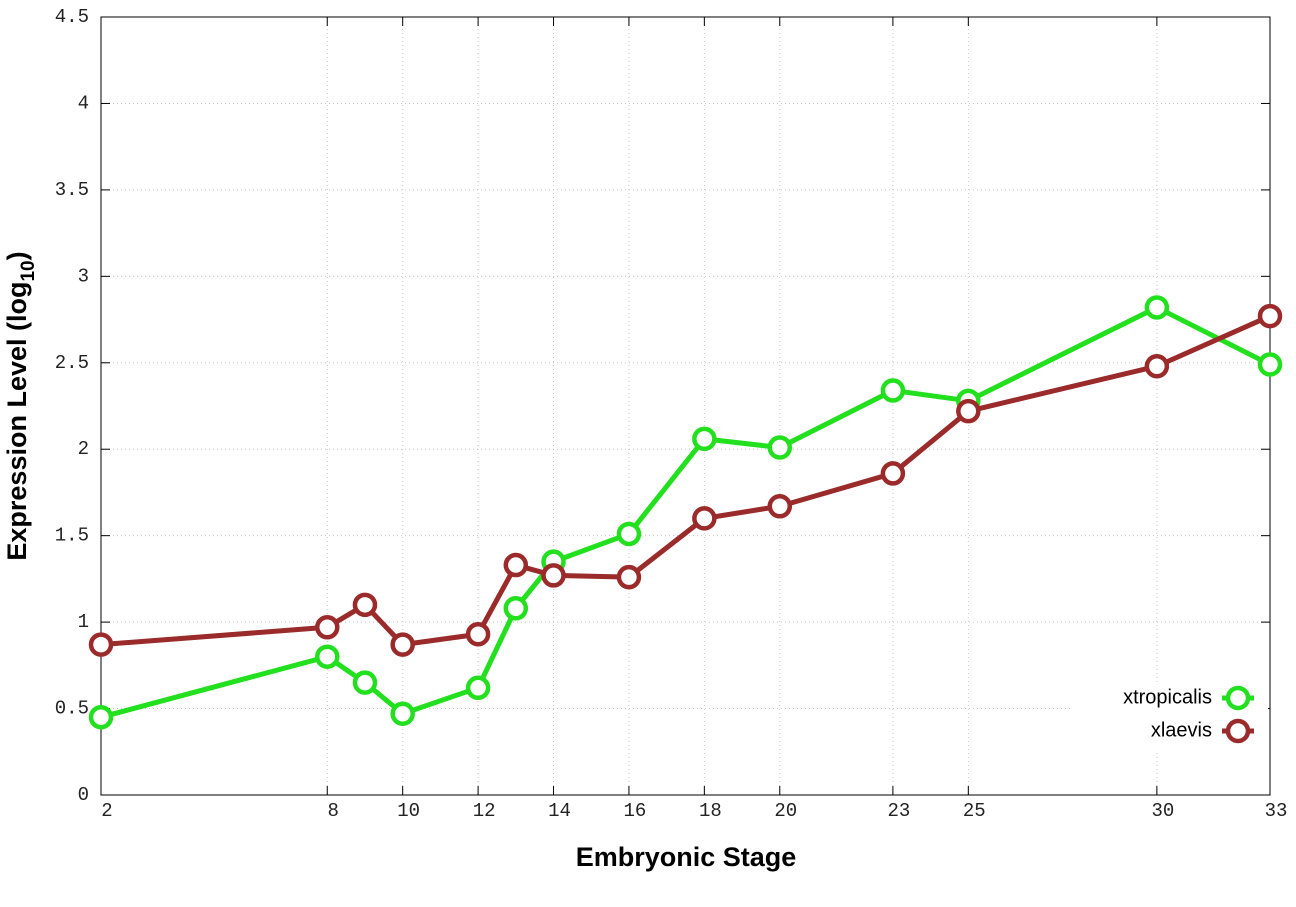 This screenshot has height=907, width=1296. Describe the element at coordinates (72, 17) in the screenshot. I see `y-tick-label: 4.5` at that location.